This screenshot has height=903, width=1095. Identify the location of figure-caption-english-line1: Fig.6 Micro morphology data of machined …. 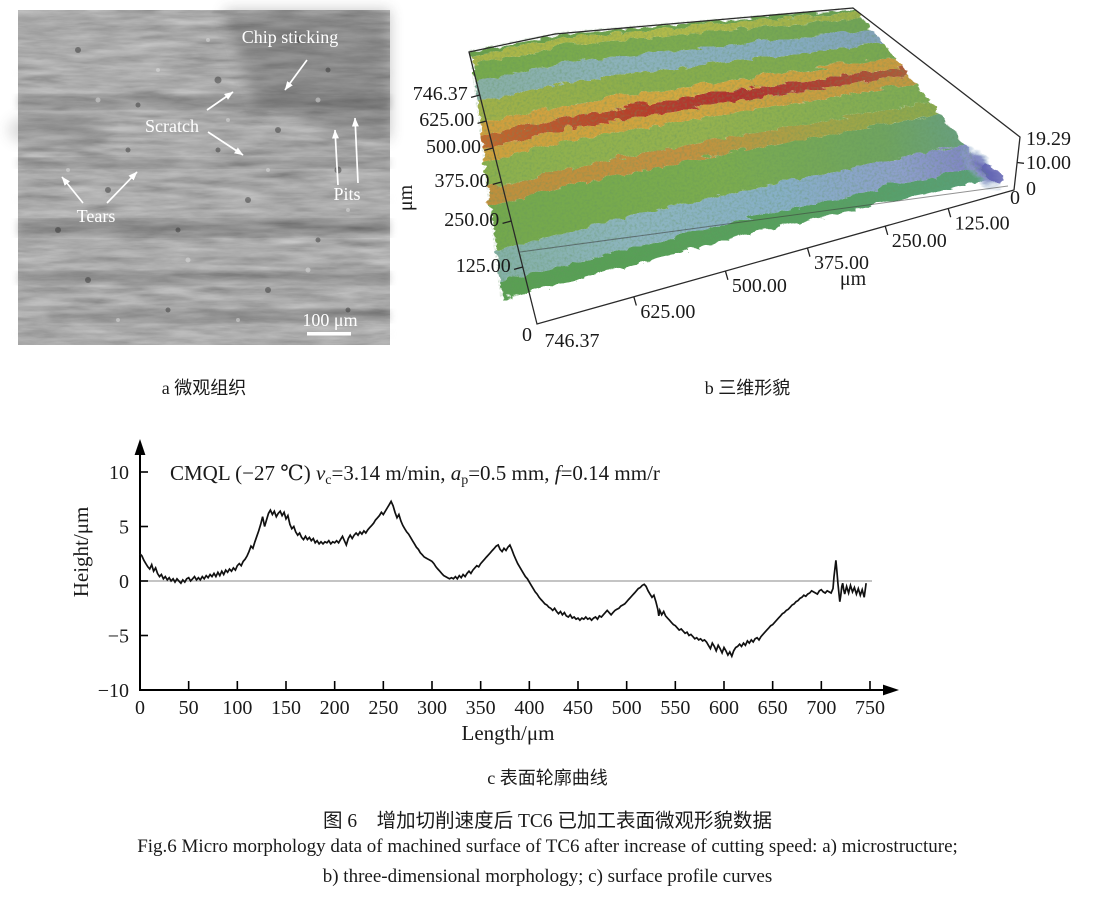
(547, 846).